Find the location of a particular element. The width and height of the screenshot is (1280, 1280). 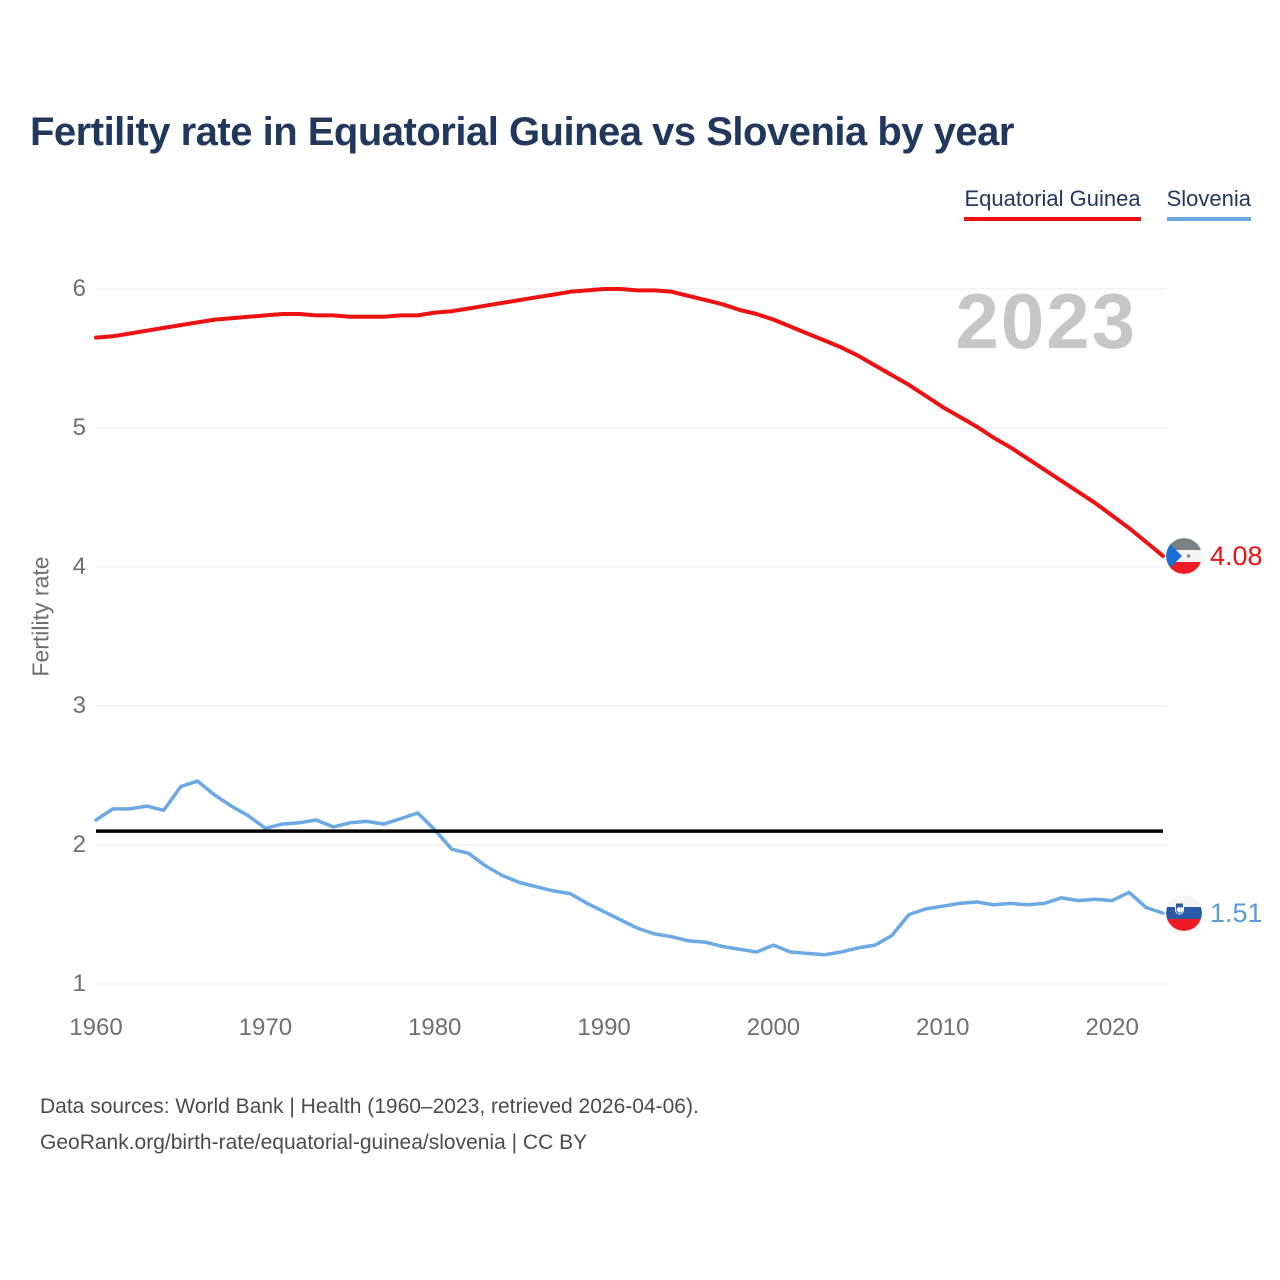

y-tick-label: 3 is located at coordinates (79, 705).